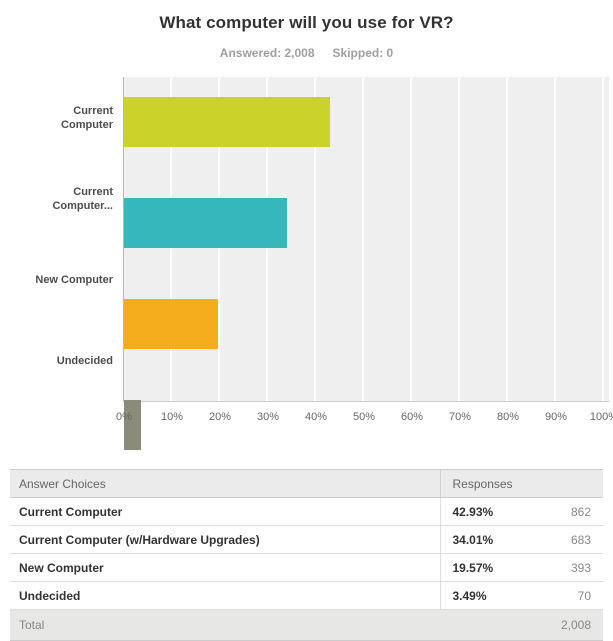  Describe the element at coordinates (84, 360) in the screenshot. I see `category-label: Undecided` at that location.